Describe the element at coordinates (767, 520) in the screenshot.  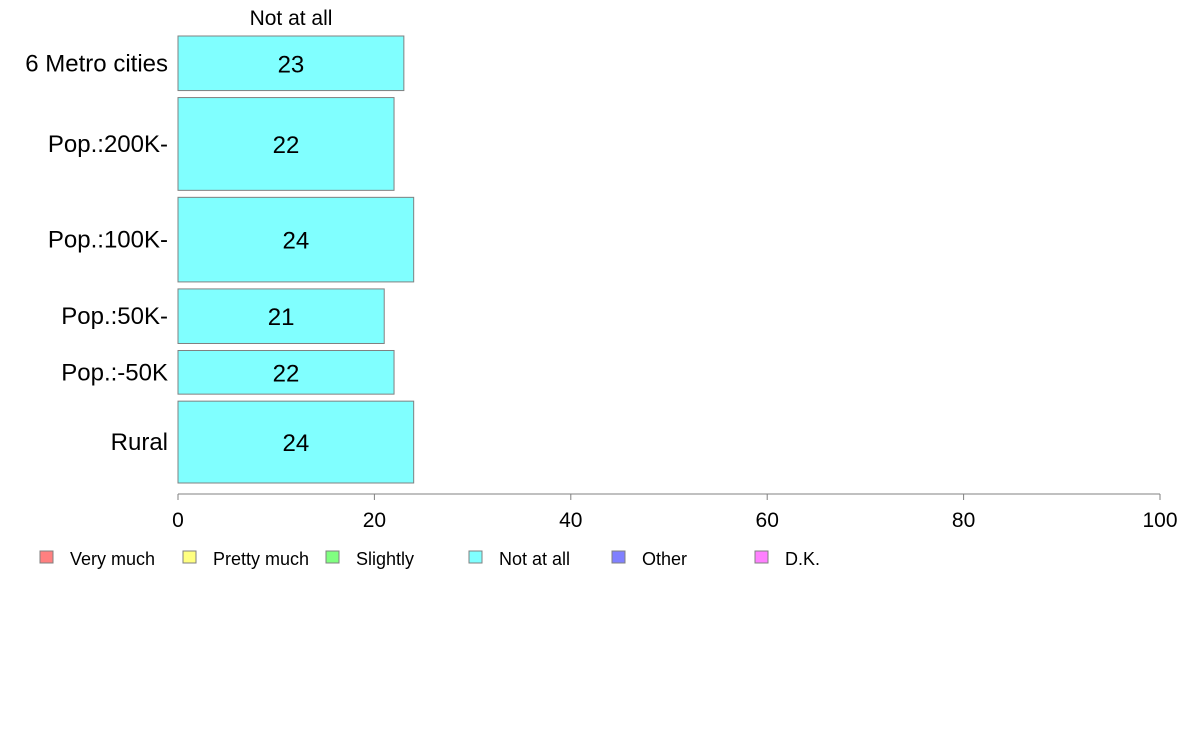
I see `x-tick-label: 60` at that location.